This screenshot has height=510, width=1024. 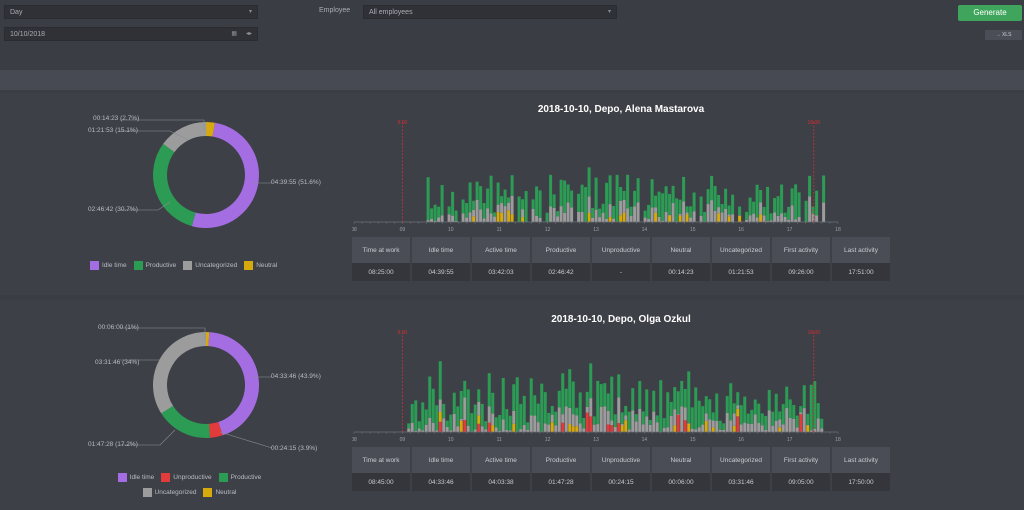 What do you see at coordinates (814, 123) in the screenshot?
I see `work-marker-label: 18:00` at bounding box center [814, 123].